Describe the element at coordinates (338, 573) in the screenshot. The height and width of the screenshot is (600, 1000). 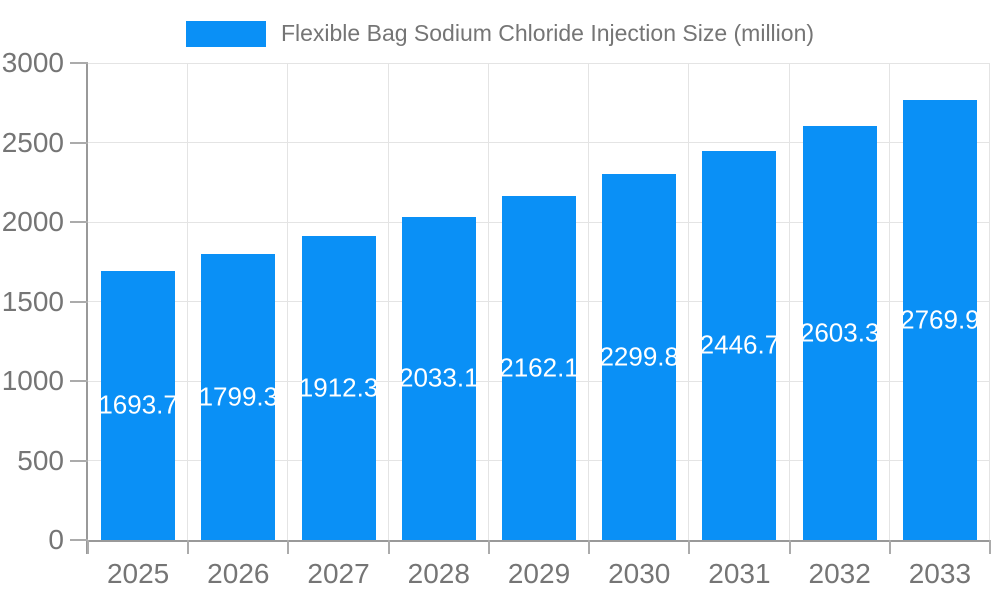
I see `x-axis-label: 2027` at that location.